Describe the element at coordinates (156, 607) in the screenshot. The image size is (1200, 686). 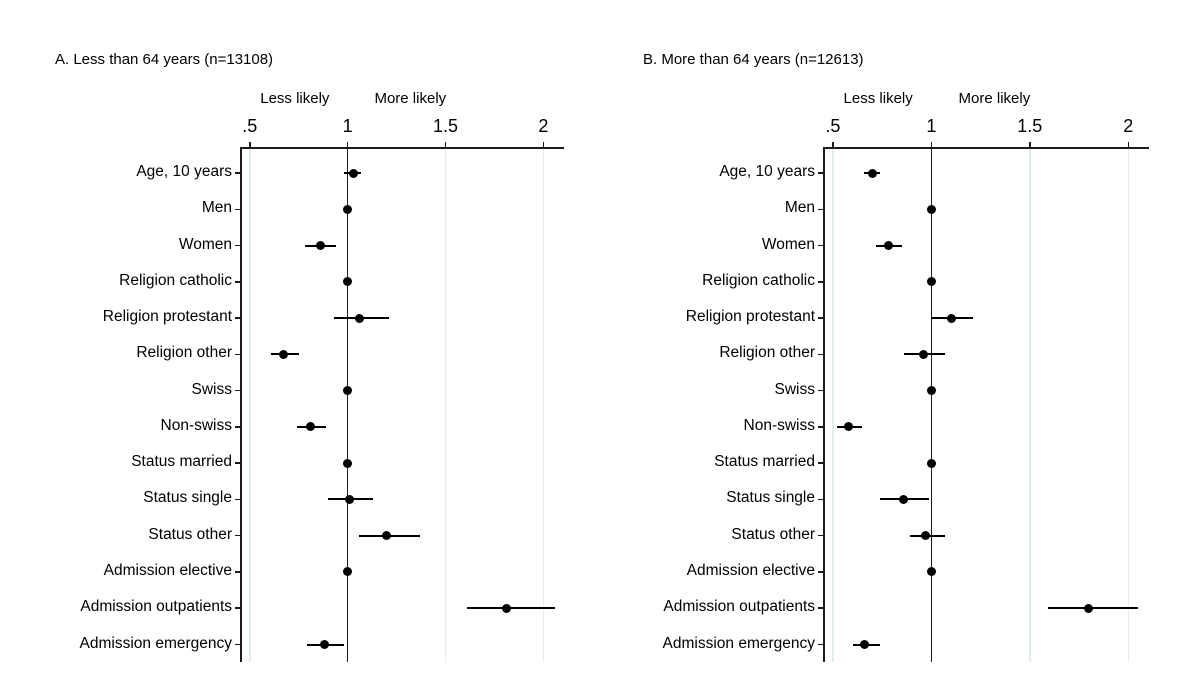
I see `category-label: Admission outpatients` at that location.